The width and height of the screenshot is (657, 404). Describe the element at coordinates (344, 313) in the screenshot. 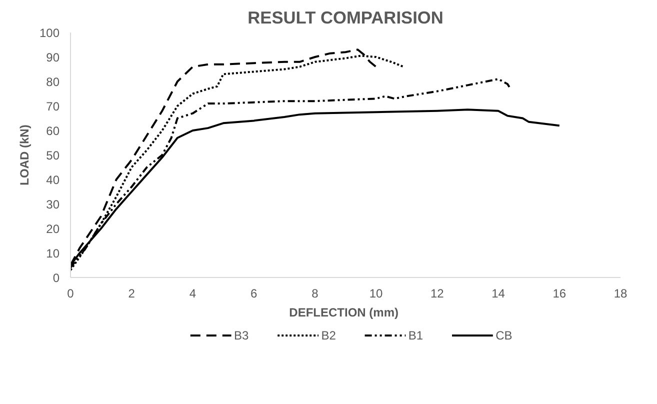

I see `x-axis-title: DEFLECTION (mm)` at that location.